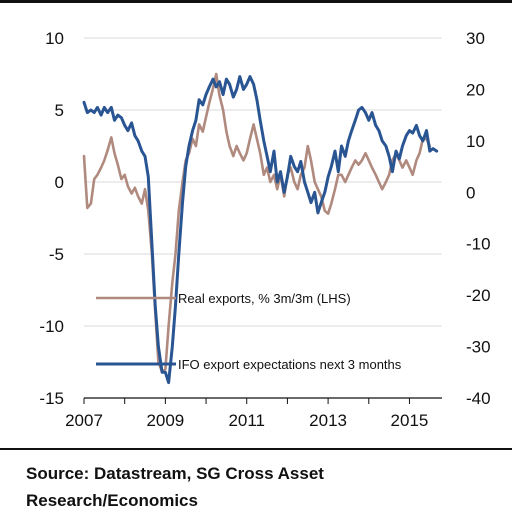 The width and height of the screenshot is (512, 514). What do you see at coordinates (328, 420) in the screenshot?
I see `x-tick-label: 2013` at bounding box center [328, 420].